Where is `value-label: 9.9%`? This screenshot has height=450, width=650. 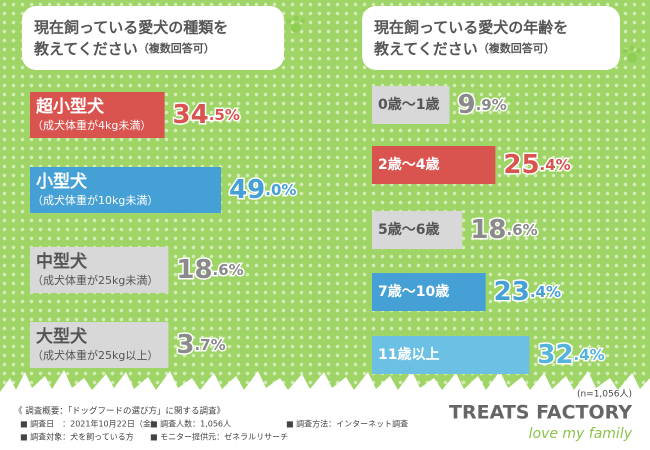 value-label: 9.9% is located at coordinates (481, 105).